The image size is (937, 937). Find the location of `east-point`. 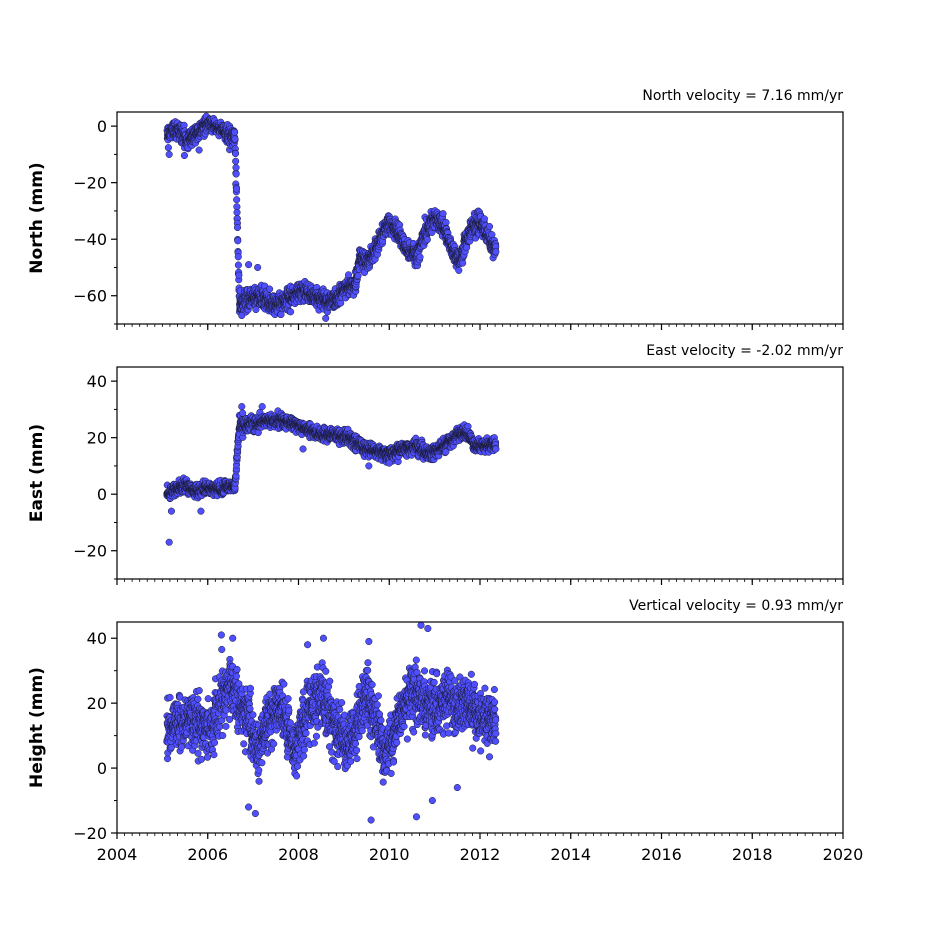

east-point is located at coordinates (496, 449).